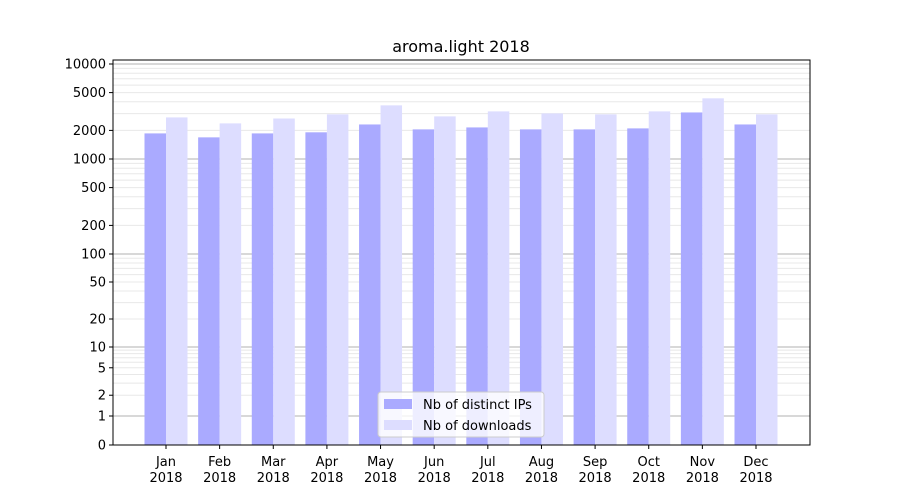 The height and width of the screenshot is (504, 900). I want to click on legend-swatch-downloads, so click(398, 425).